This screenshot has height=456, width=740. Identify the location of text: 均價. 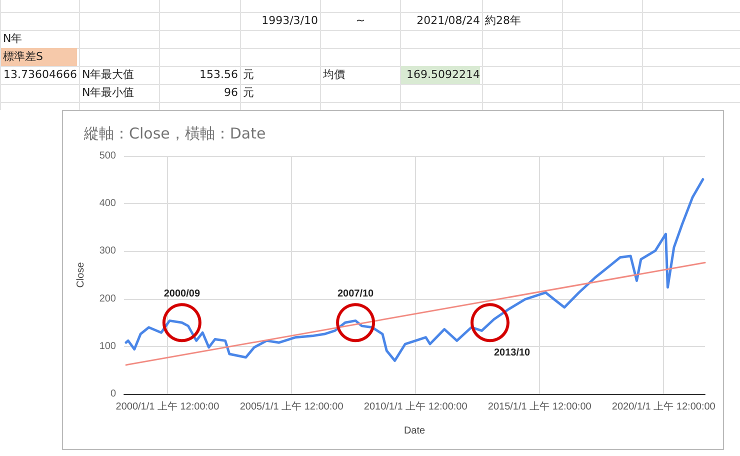
(334, 75).